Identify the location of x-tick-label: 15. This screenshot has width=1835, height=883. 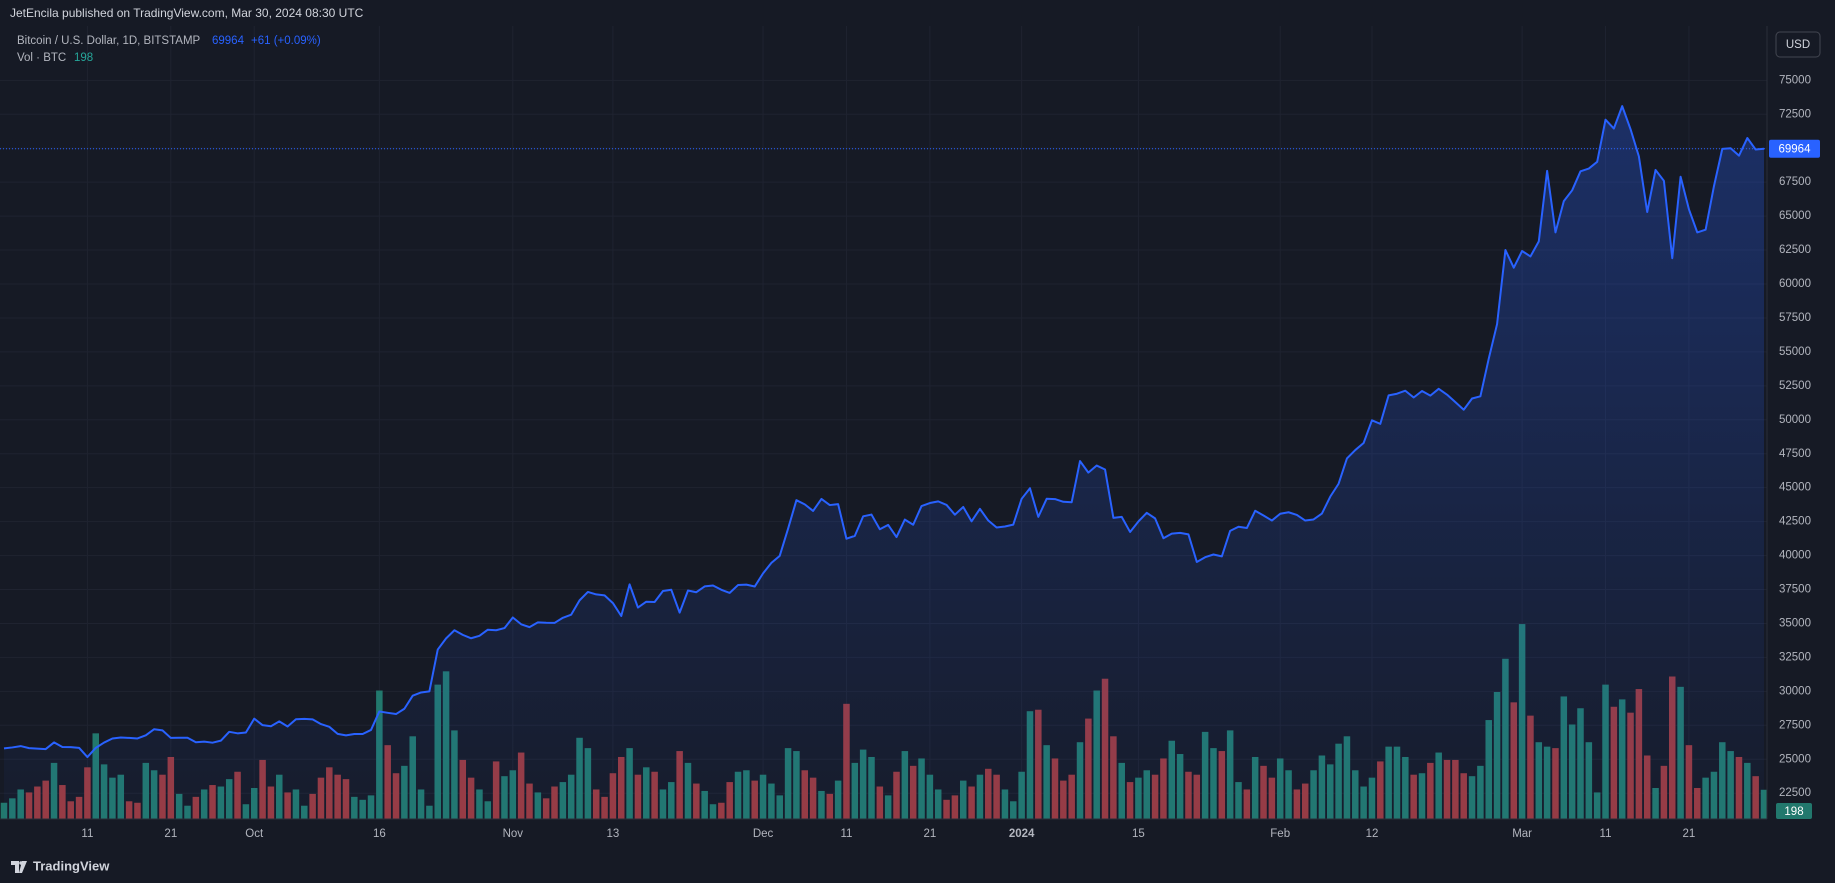
(1138, 834).